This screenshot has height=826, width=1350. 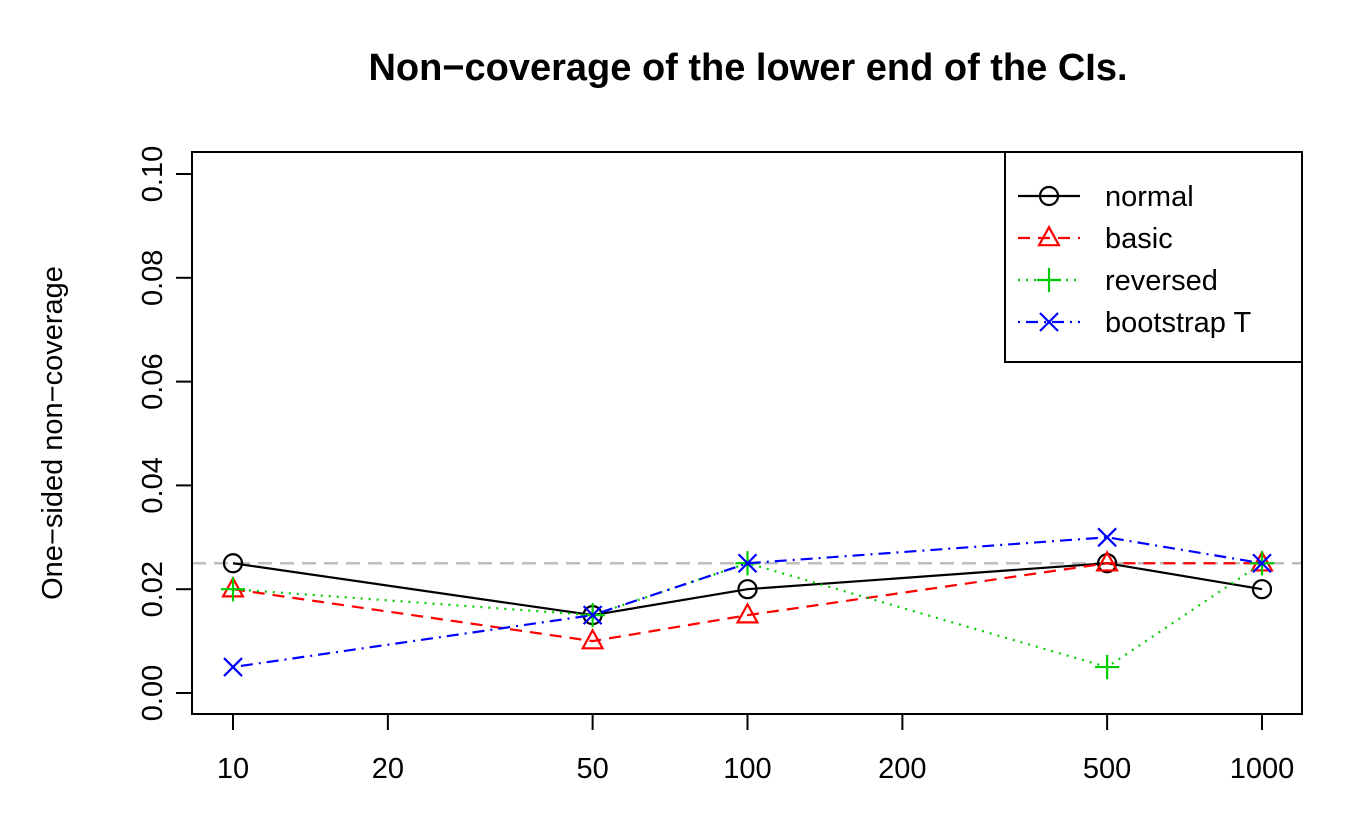 What do you see at coordinates (1107, 769) in the screenshot?
I see `x-tick-label: 500` at bounding box center [1107, 769].